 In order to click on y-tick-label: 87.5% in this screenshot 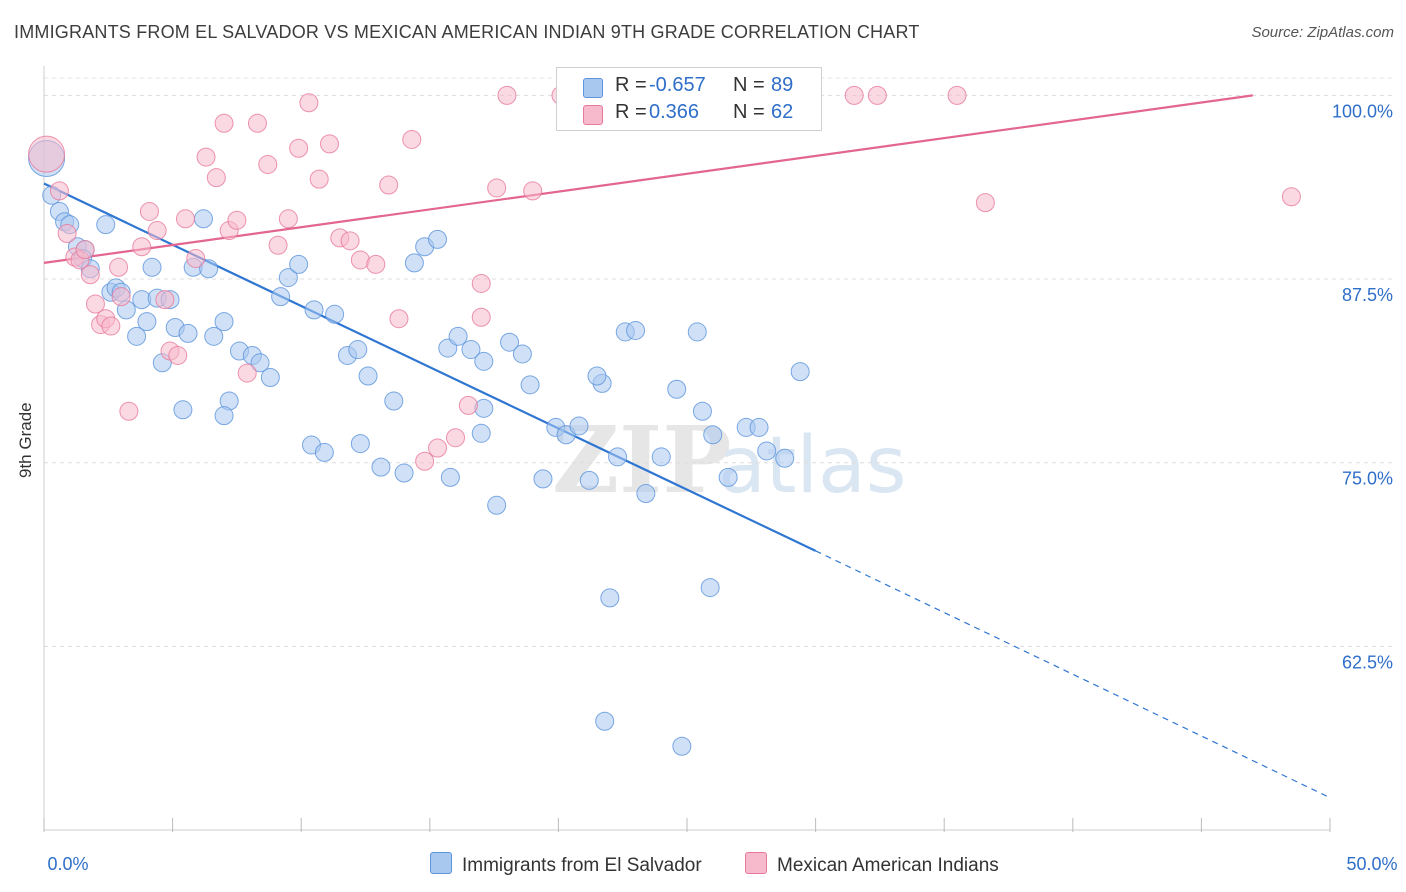, I will do `click(1367, 295)`.